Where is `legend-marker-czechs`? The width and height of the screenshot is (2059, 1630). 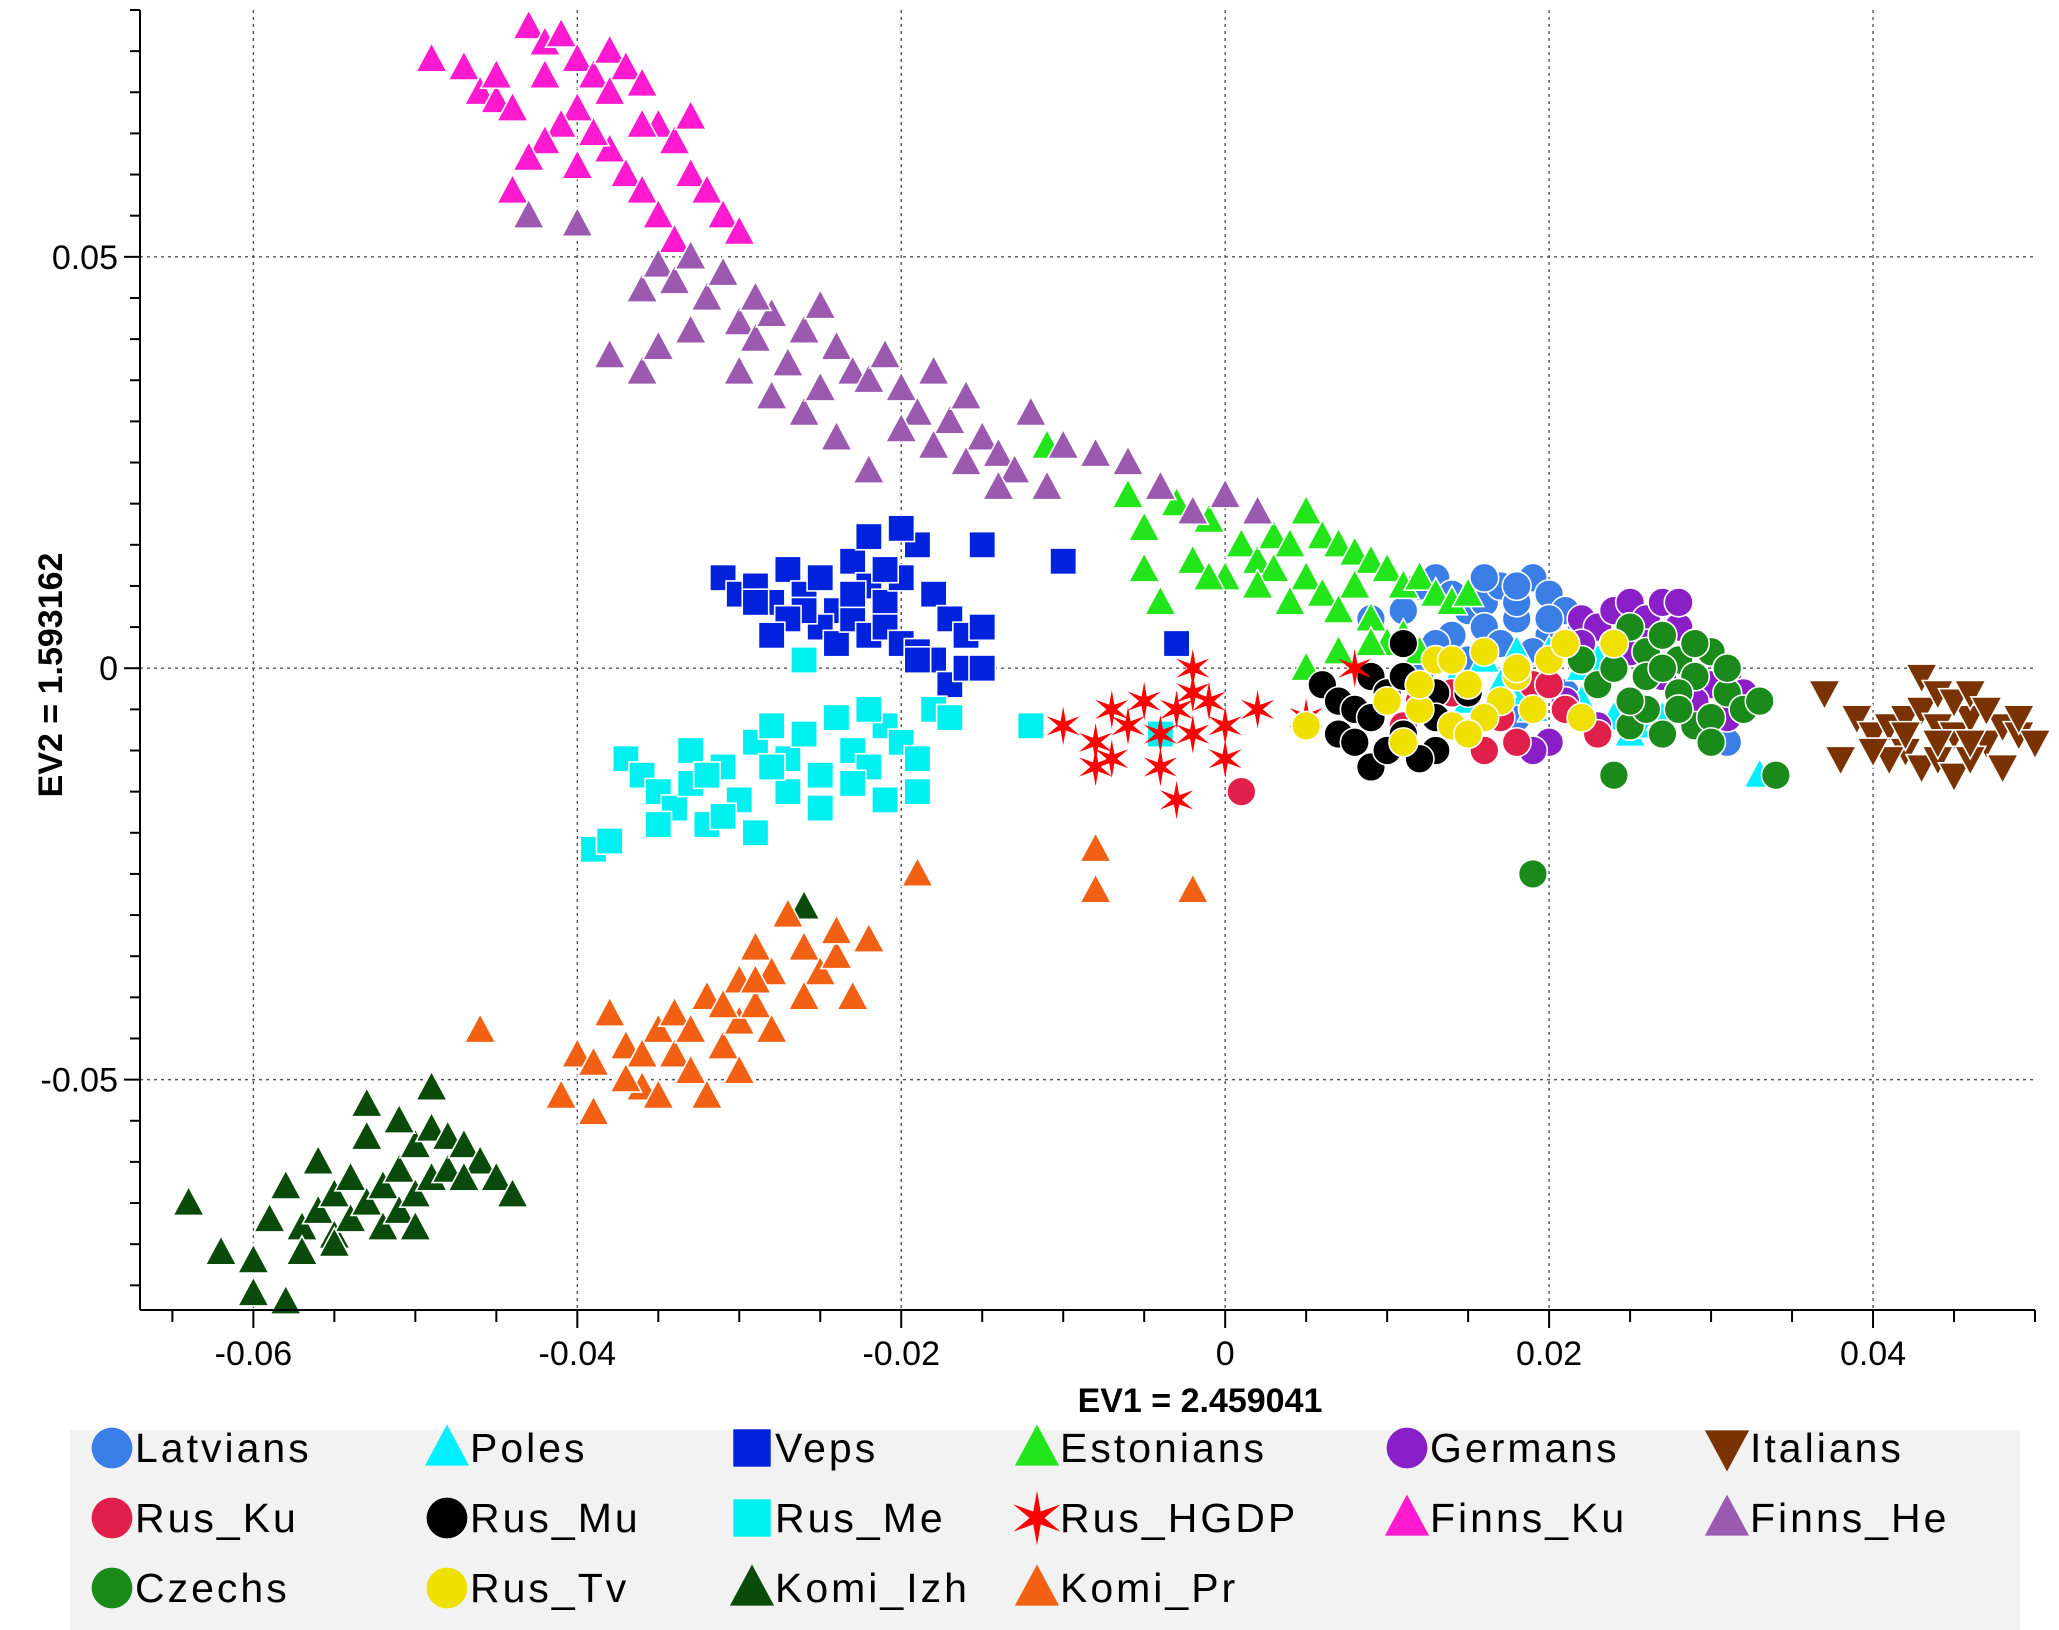
legend-marker-czechs is located at coordinates (112, 1588).